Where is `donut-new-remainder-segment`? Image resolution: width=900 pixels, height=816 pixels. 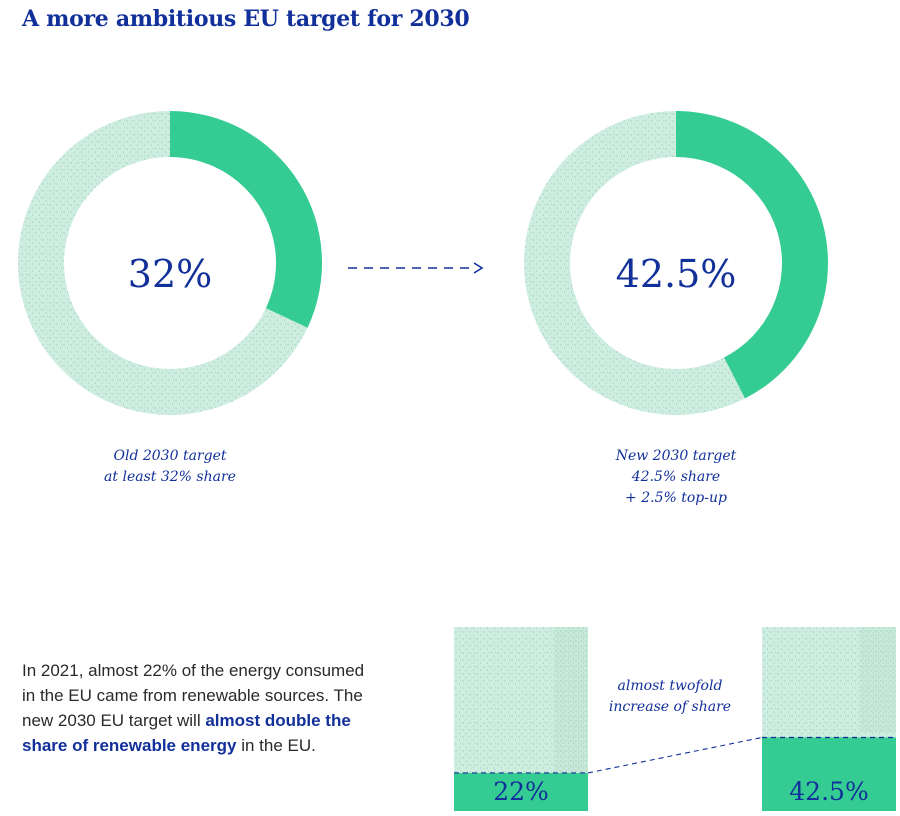 donut-new-remainder-segment is located at coordinates (635, 263).